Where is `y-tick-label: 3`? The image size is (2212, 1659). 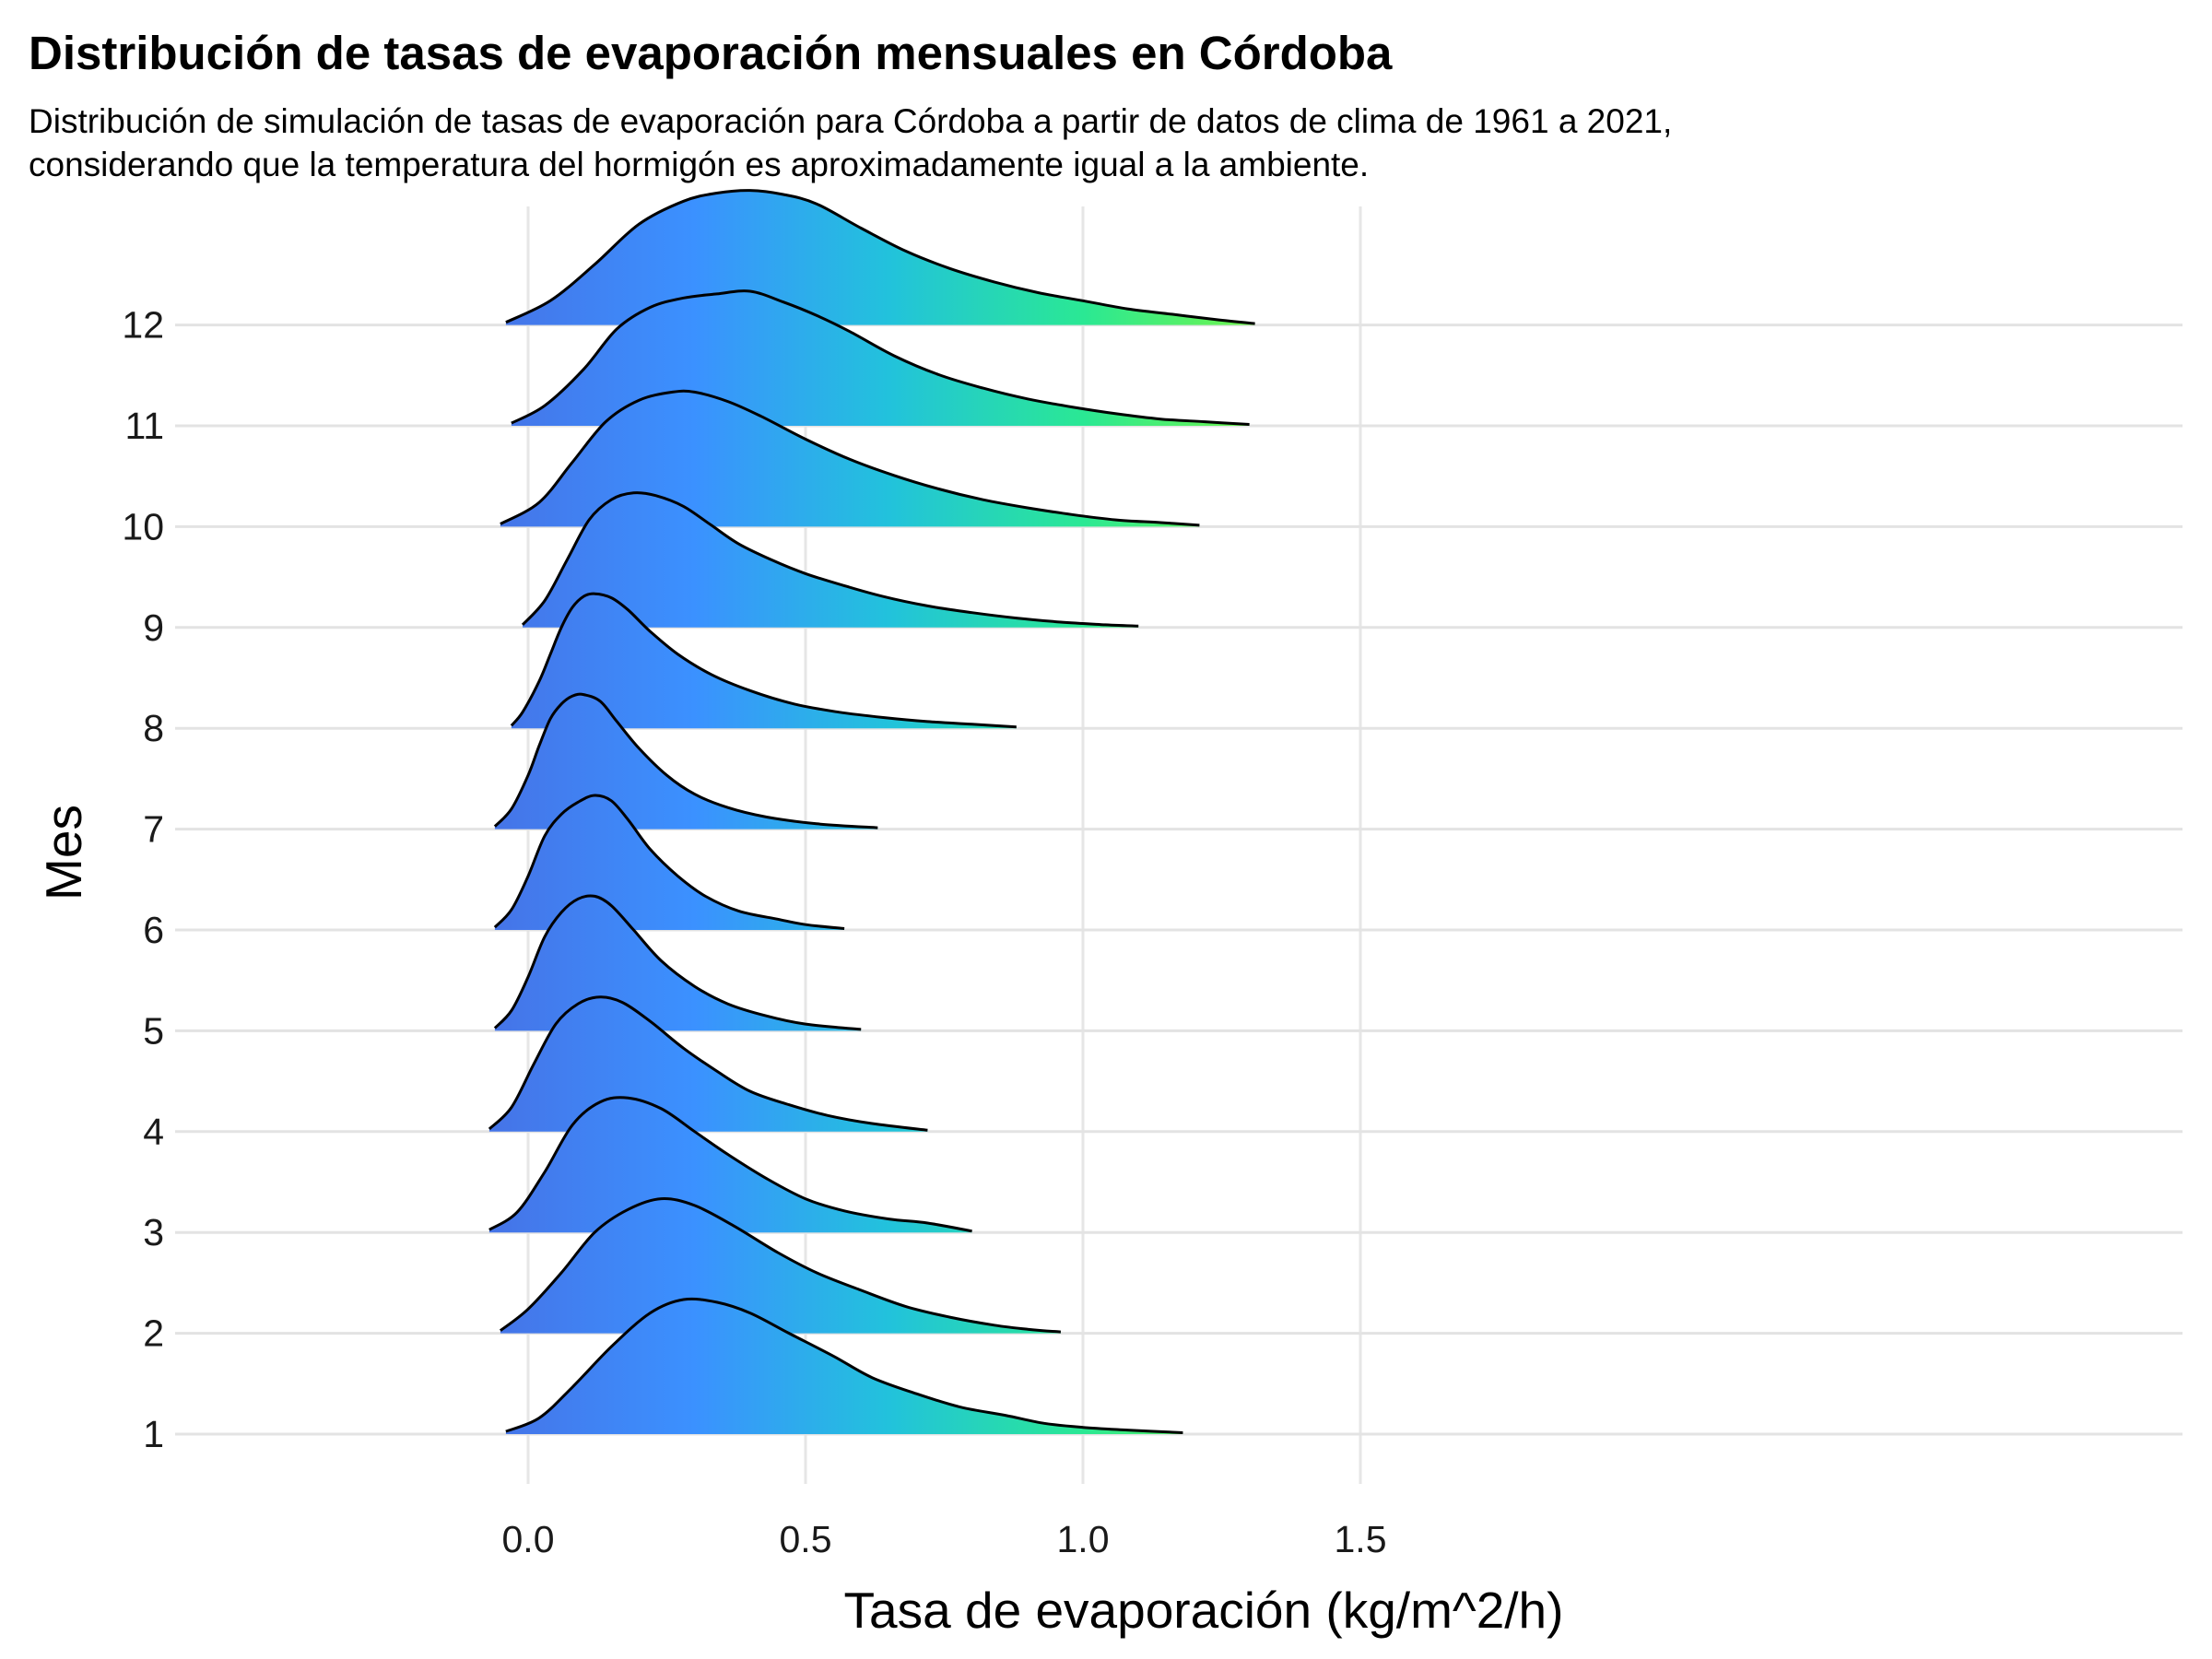
y-tick-label: 3 is located at coordinates (153, 1232).